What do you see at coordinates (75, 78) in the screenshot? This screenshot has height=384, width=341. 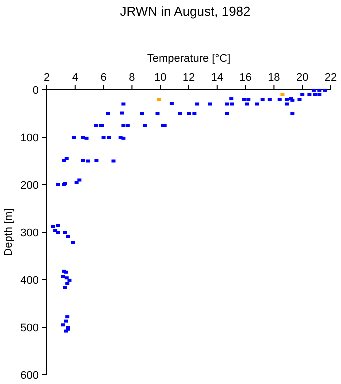 I see `x-tick-label: 4` at bounding box center [75, 78].